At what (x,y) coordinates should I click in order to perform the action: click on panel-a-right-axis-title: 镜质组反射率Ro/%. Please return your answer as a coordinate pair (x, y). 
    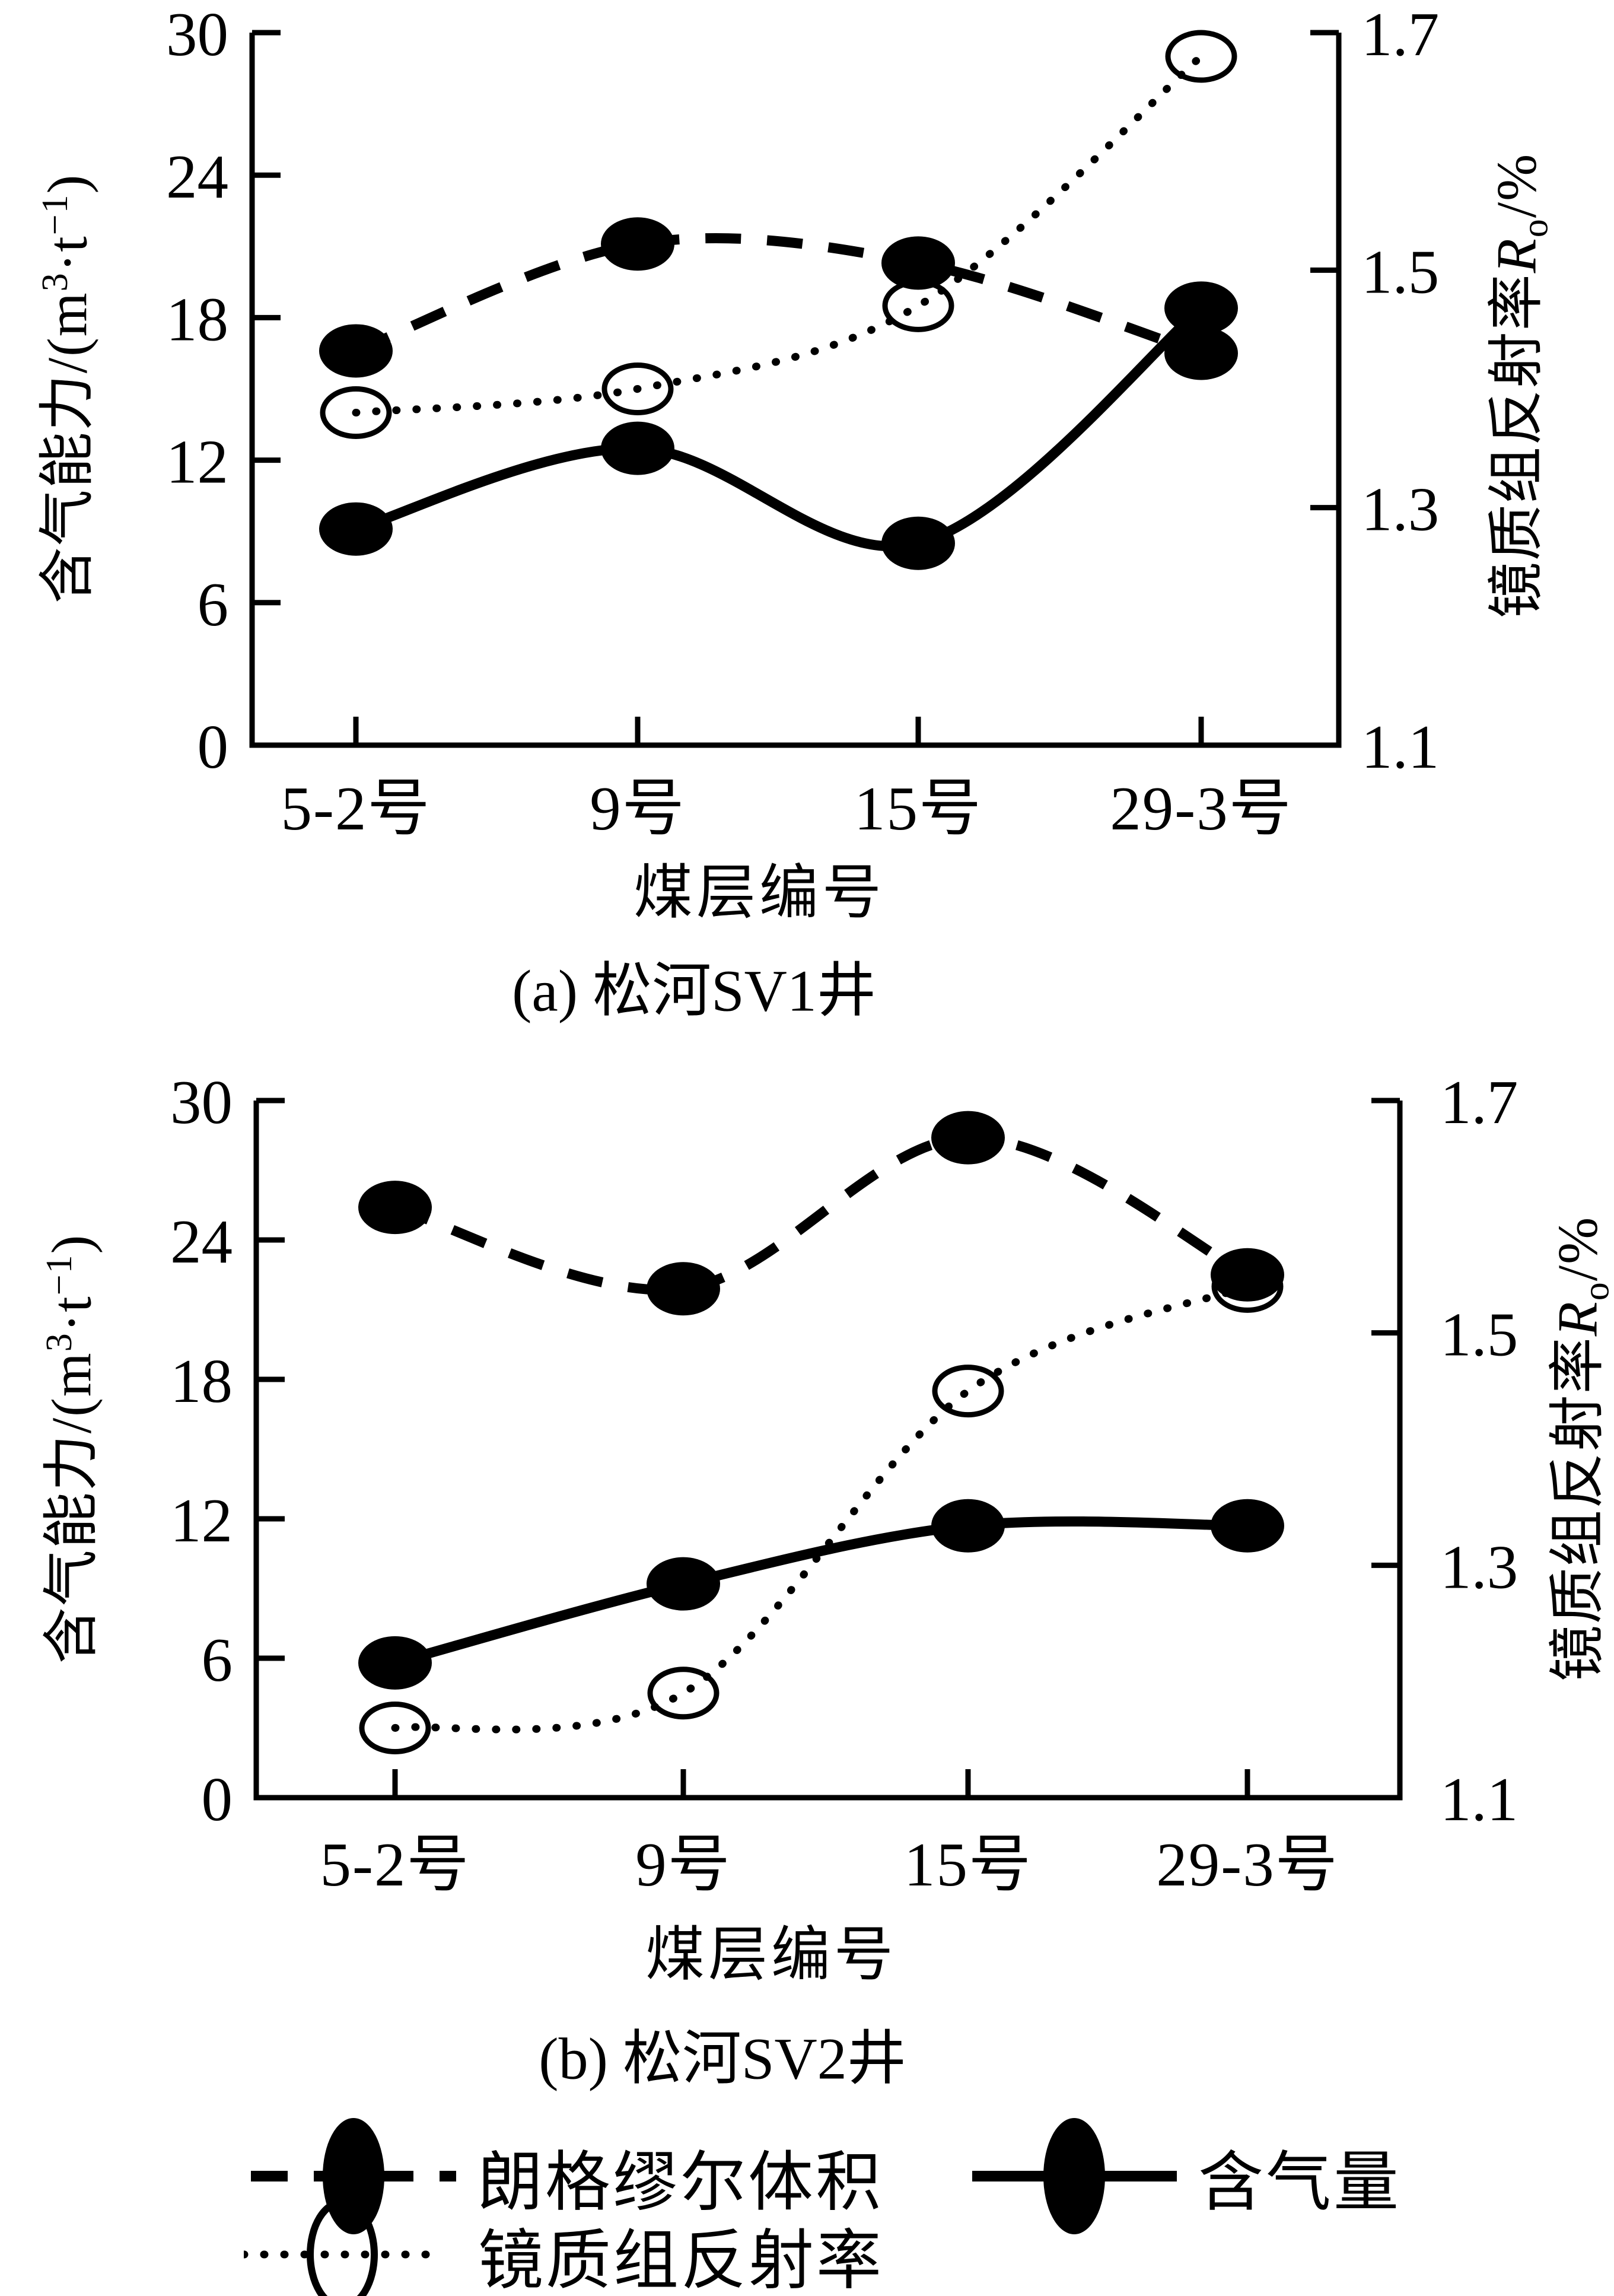
    Looking at the image, I should click on (1514, 386).